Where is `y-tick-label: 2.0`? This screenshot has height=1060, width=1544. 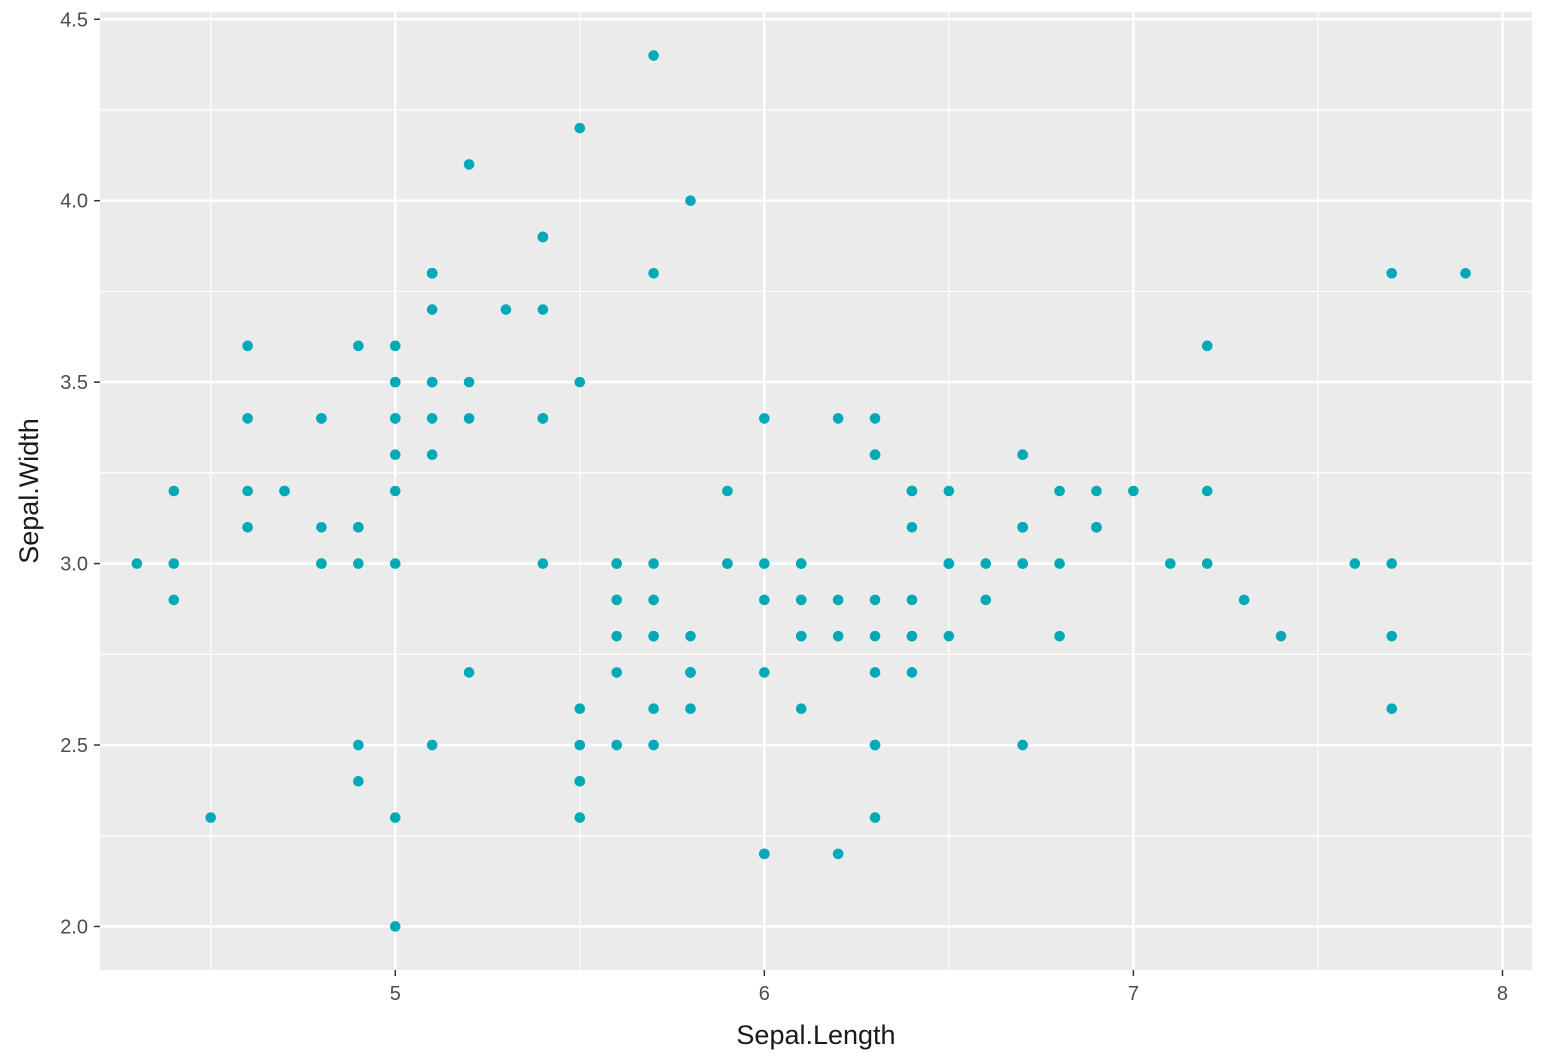 y-tick-label: 2.0 is located at coordinates (74, 927).